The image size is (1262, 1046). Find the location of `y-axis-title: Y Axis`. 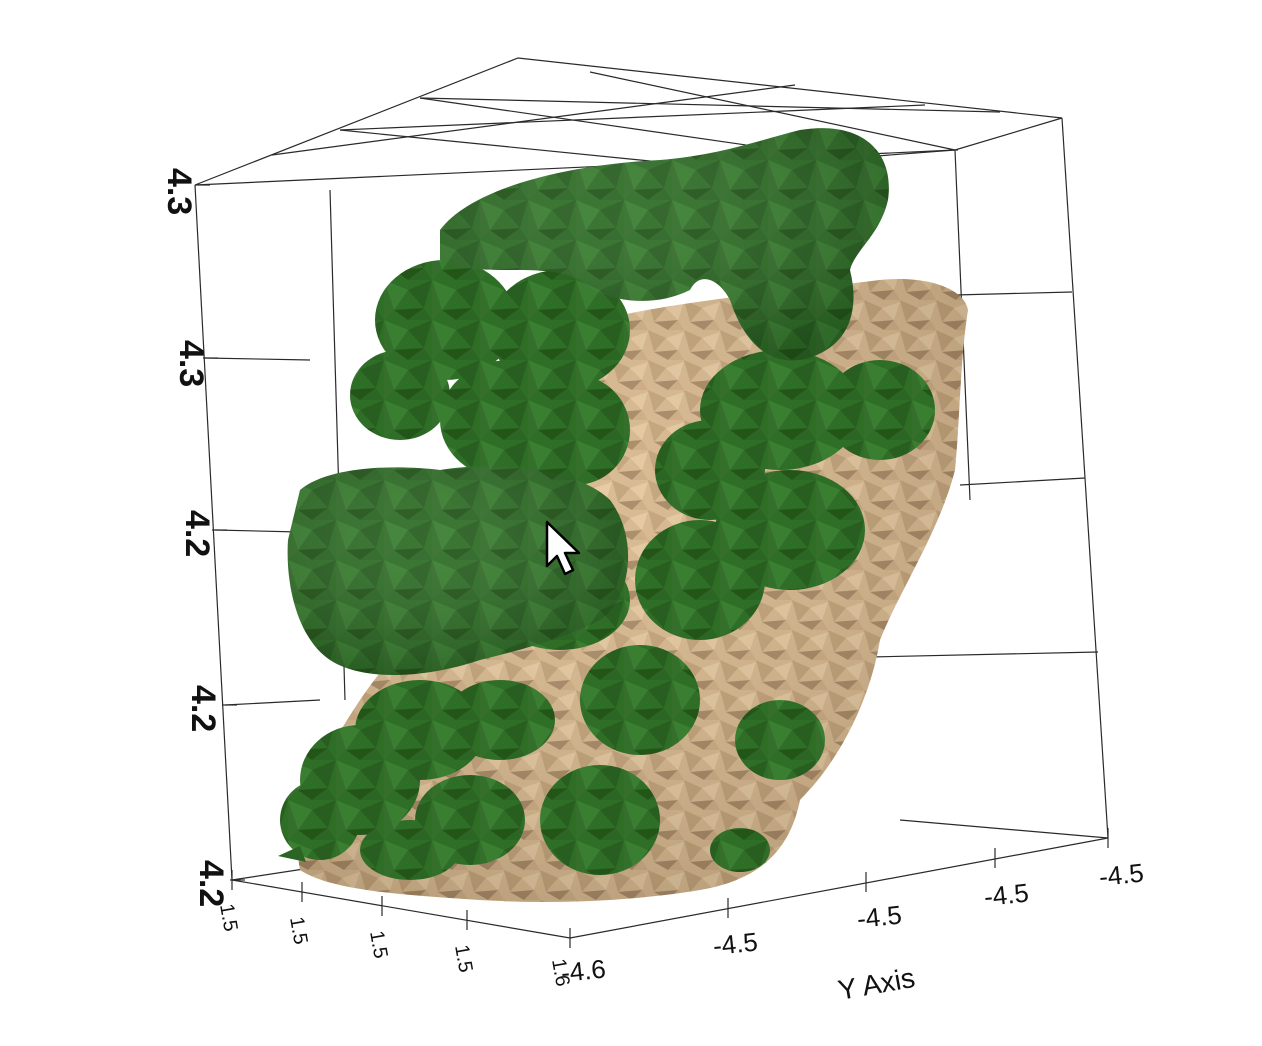

y-axis-title: Y Axis is located at coordinates (877, 984).